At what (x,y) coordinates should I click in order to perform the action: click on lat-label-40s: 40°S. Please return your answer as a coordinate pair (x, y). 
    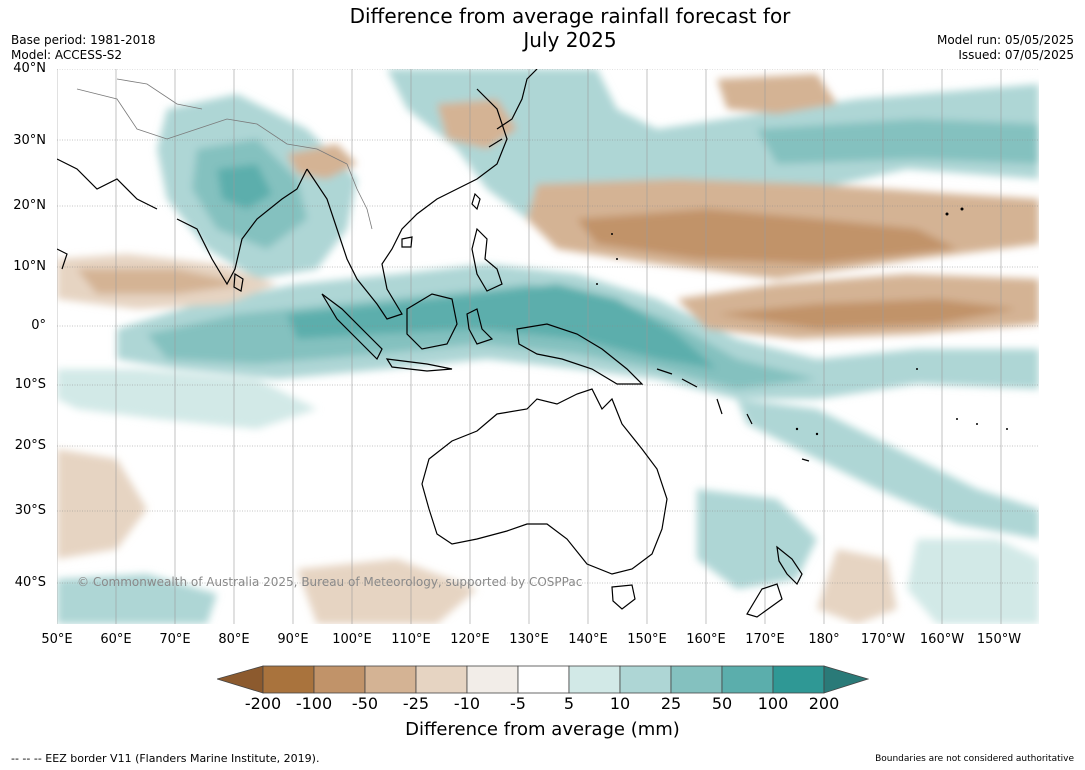
    Looking at the image, I should click on (30, 582).